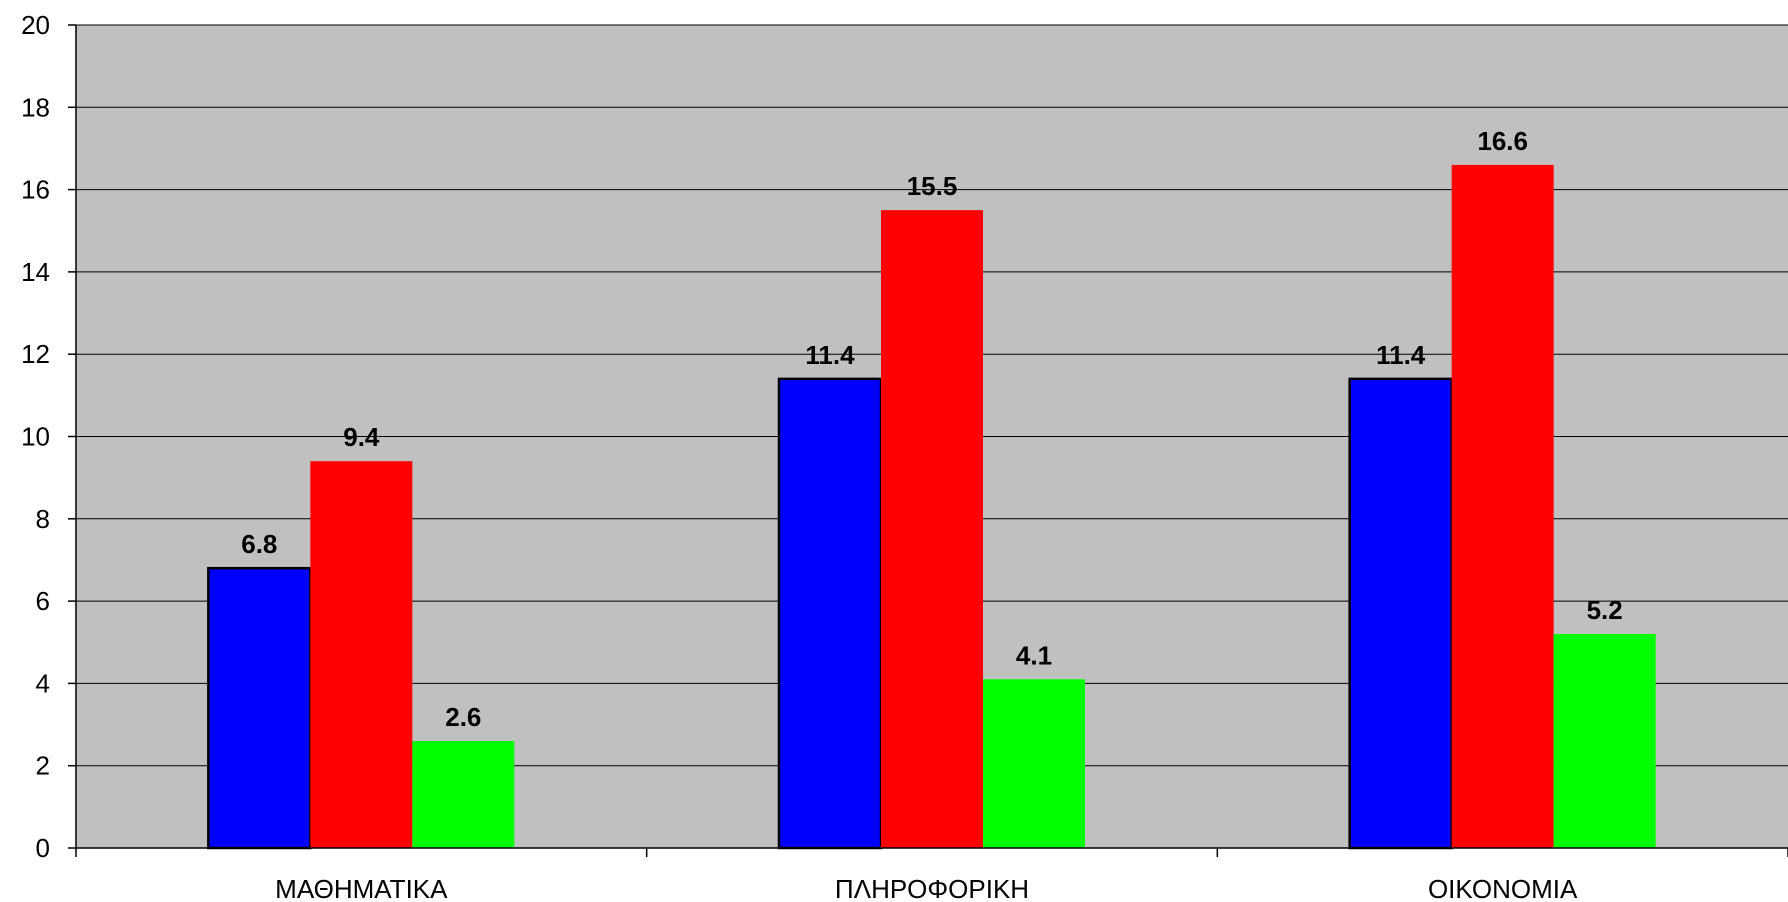 This screenshot has width=1788, height=902. I want to click on y-tick-label: 4, so click(43, 683).